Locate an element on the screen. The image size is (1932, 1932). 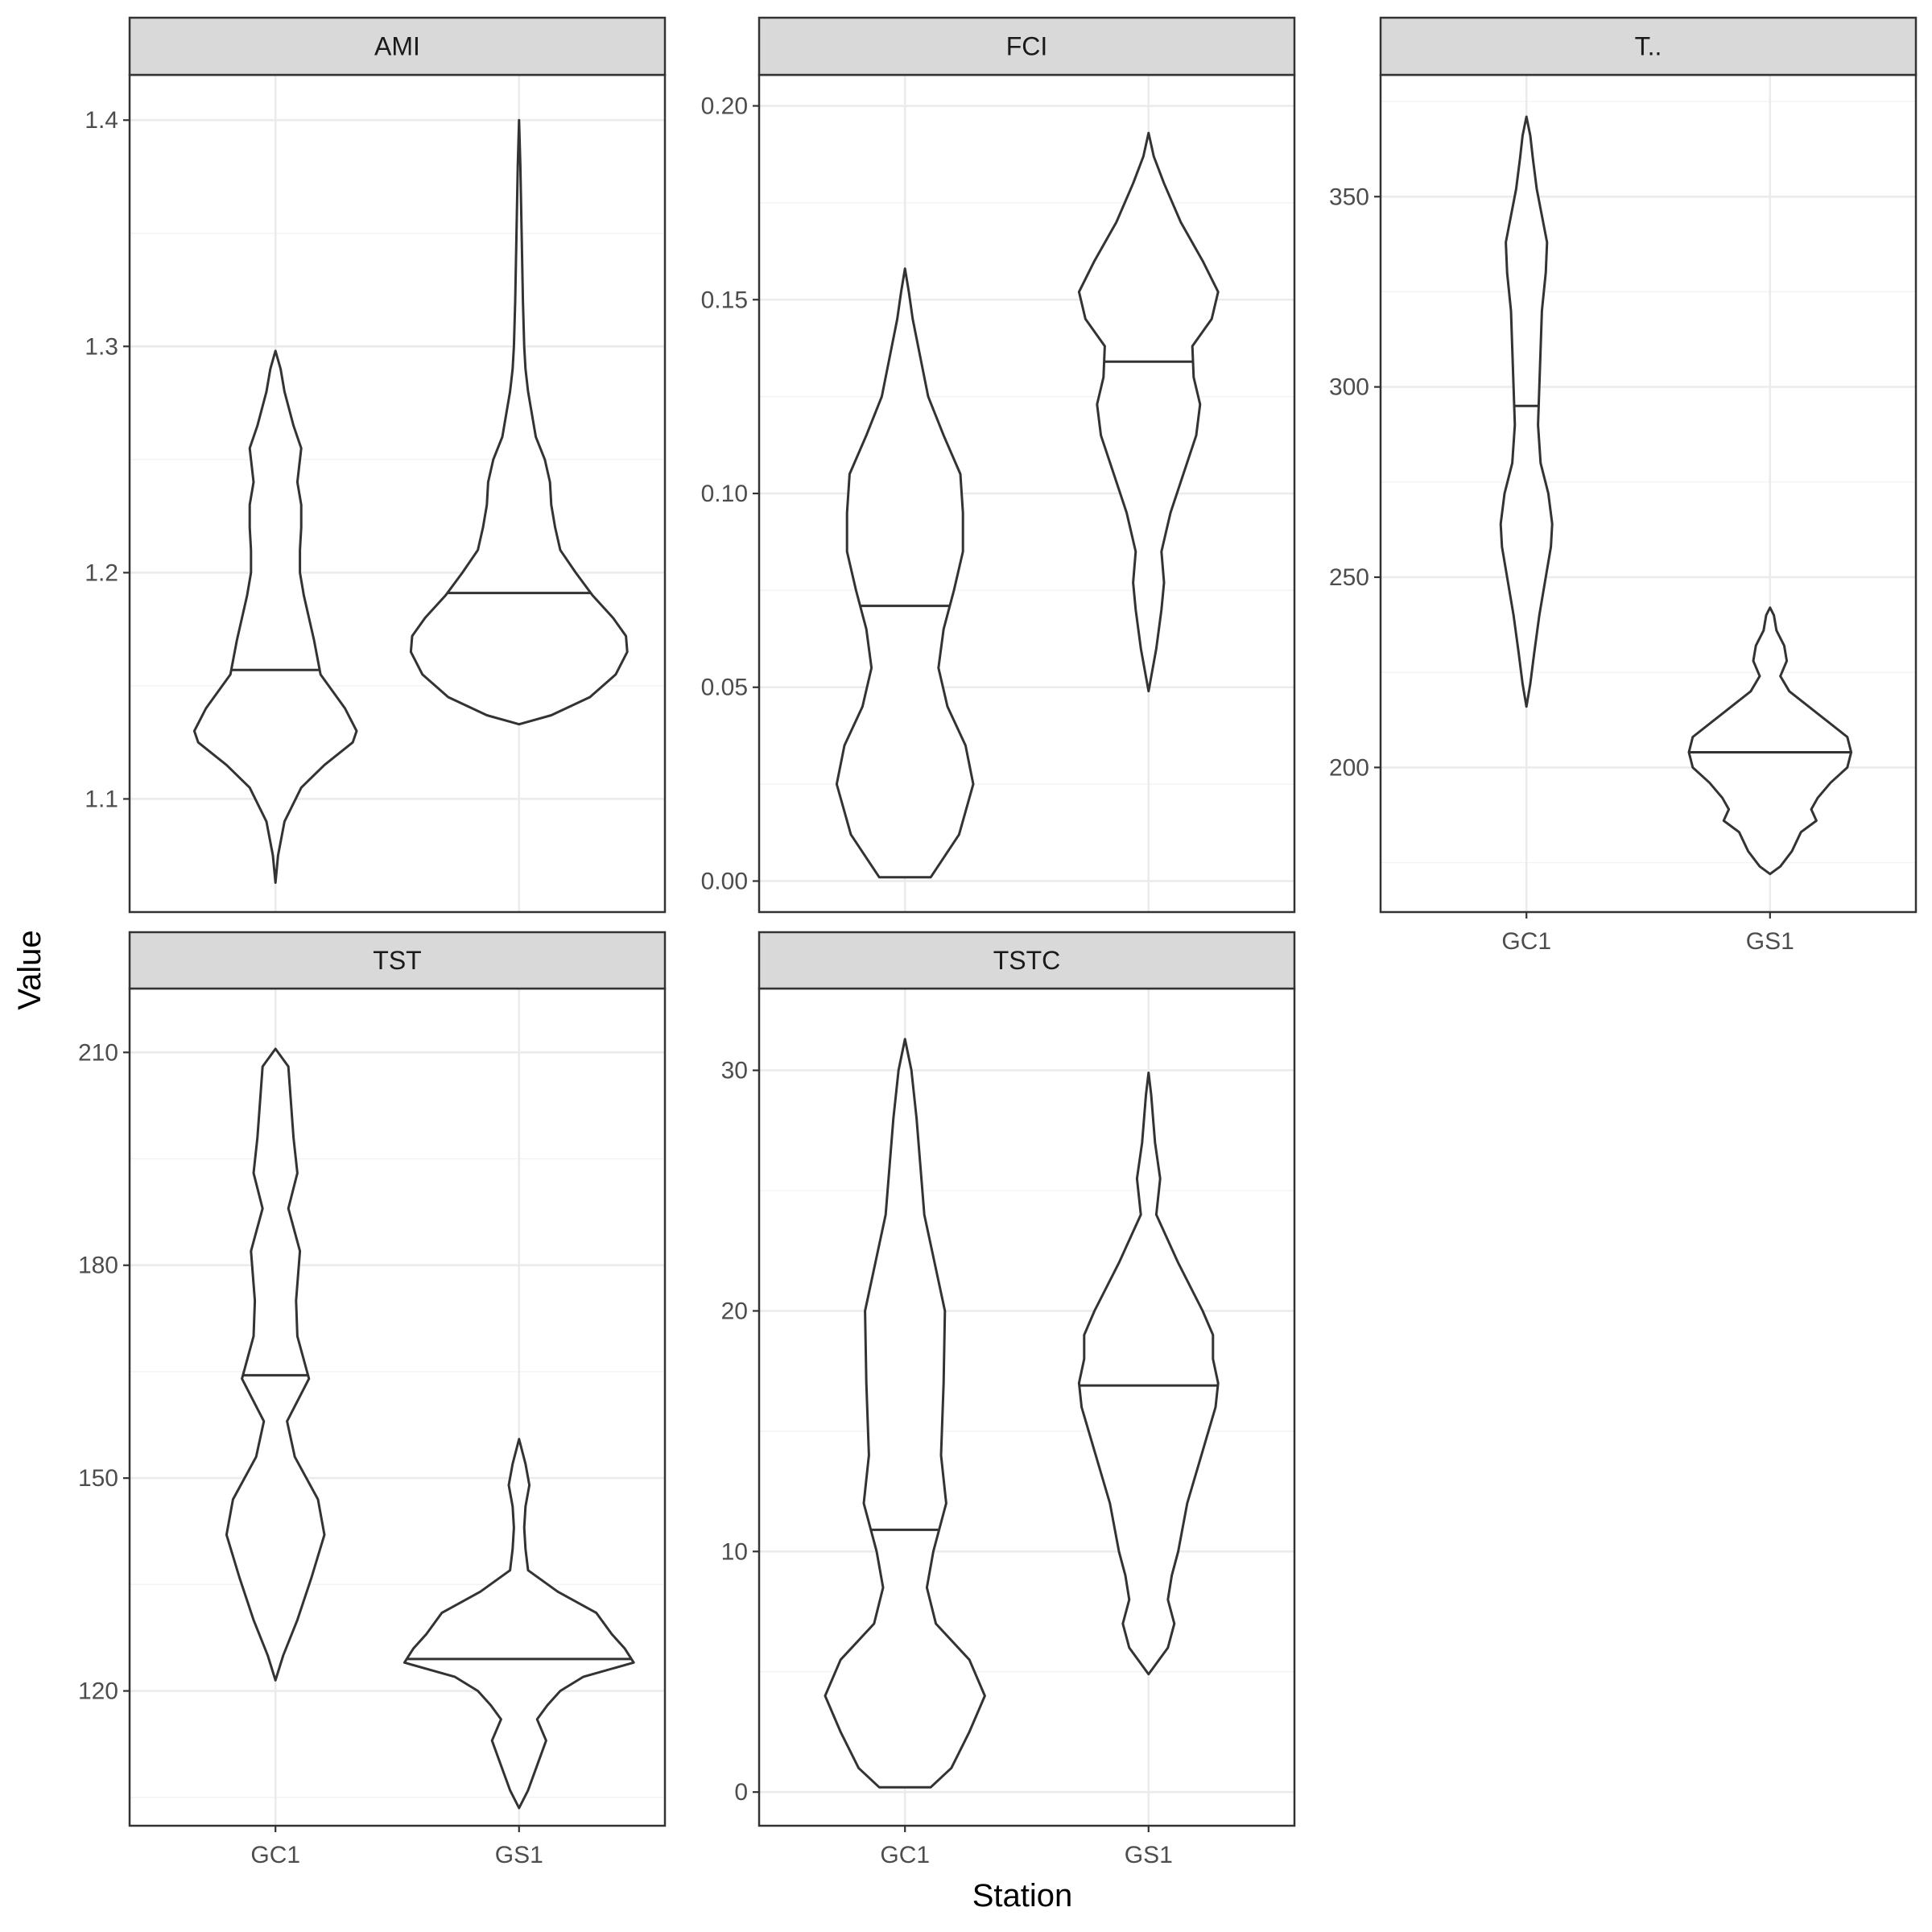
y-tick-label: 0.05 is located at coordinates (724, 688).